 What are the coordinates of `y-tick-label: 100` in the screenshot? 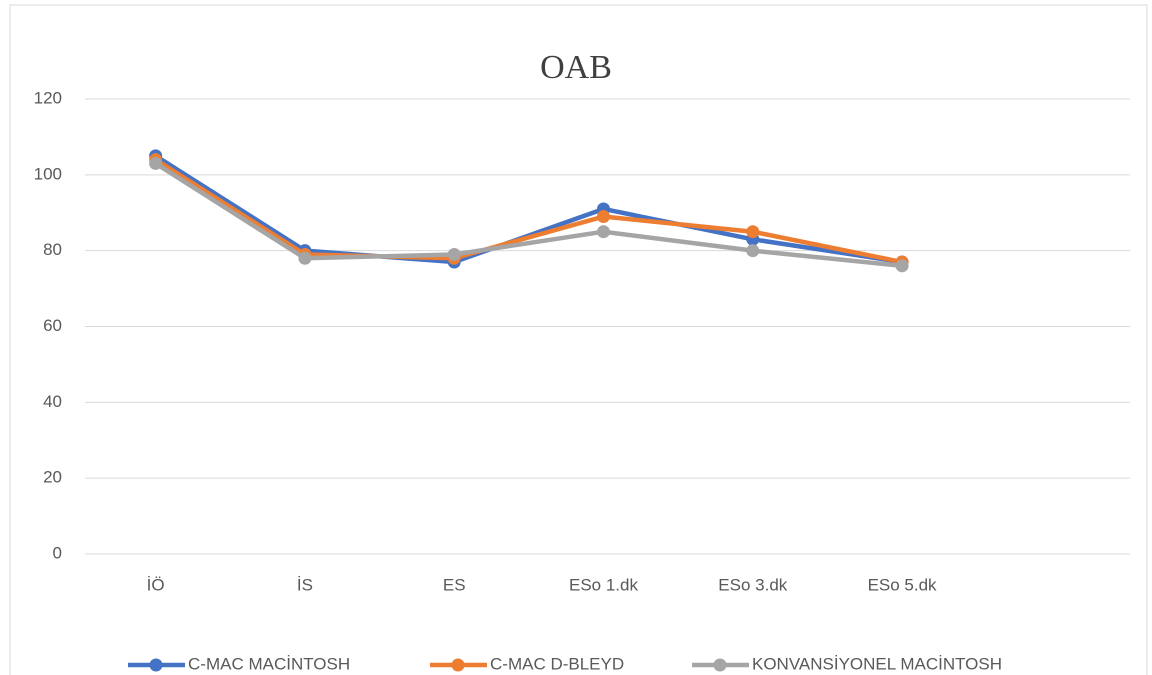 It's located at (48, 173).